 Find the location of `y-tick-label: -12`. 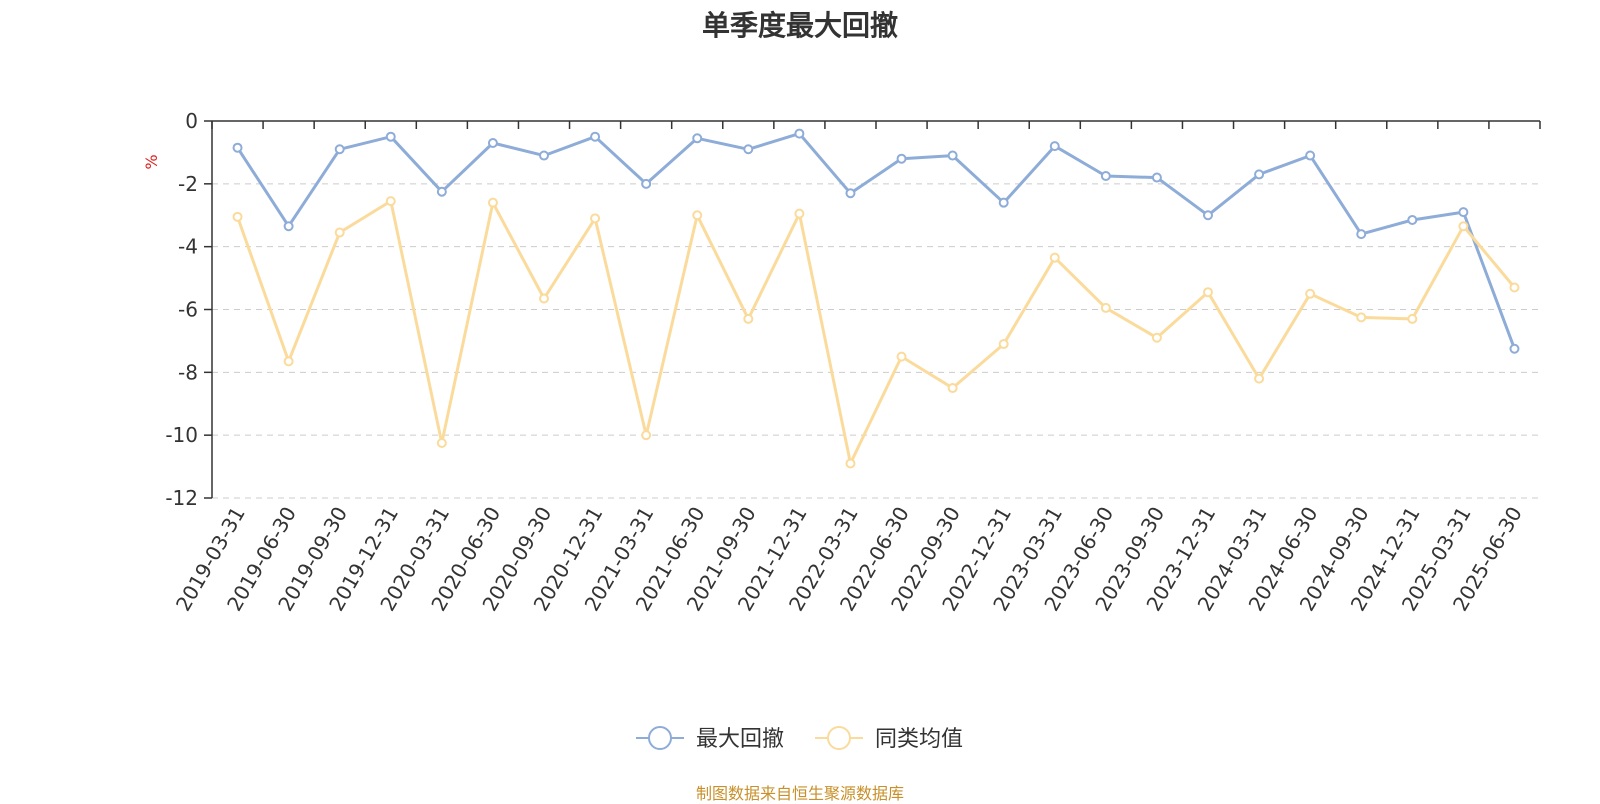

y-tick-label: -12 is located at coordinates (181, 498).